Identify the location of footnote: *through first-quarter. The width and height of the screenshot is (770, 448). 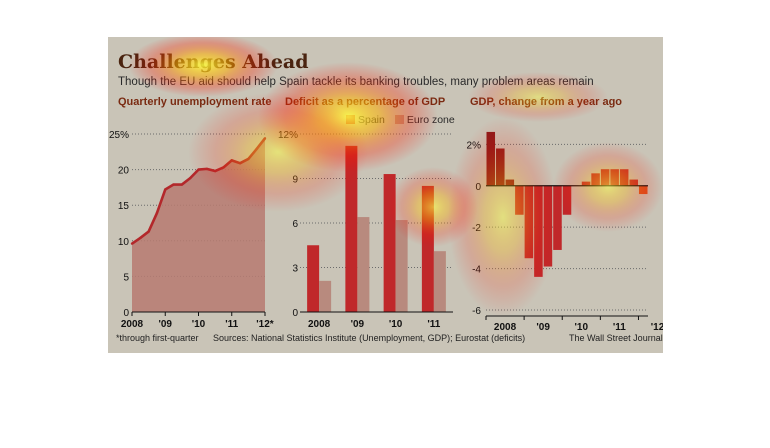
(157, 338).